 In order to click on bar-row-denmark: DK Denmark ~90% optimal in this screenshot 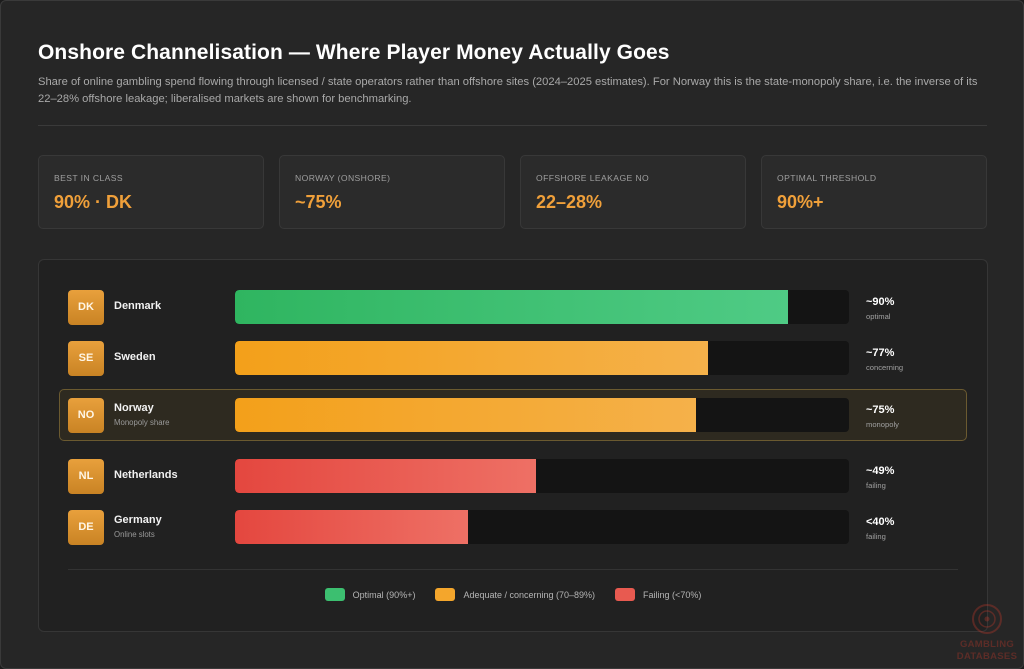, I will do `click(513, 307)`.